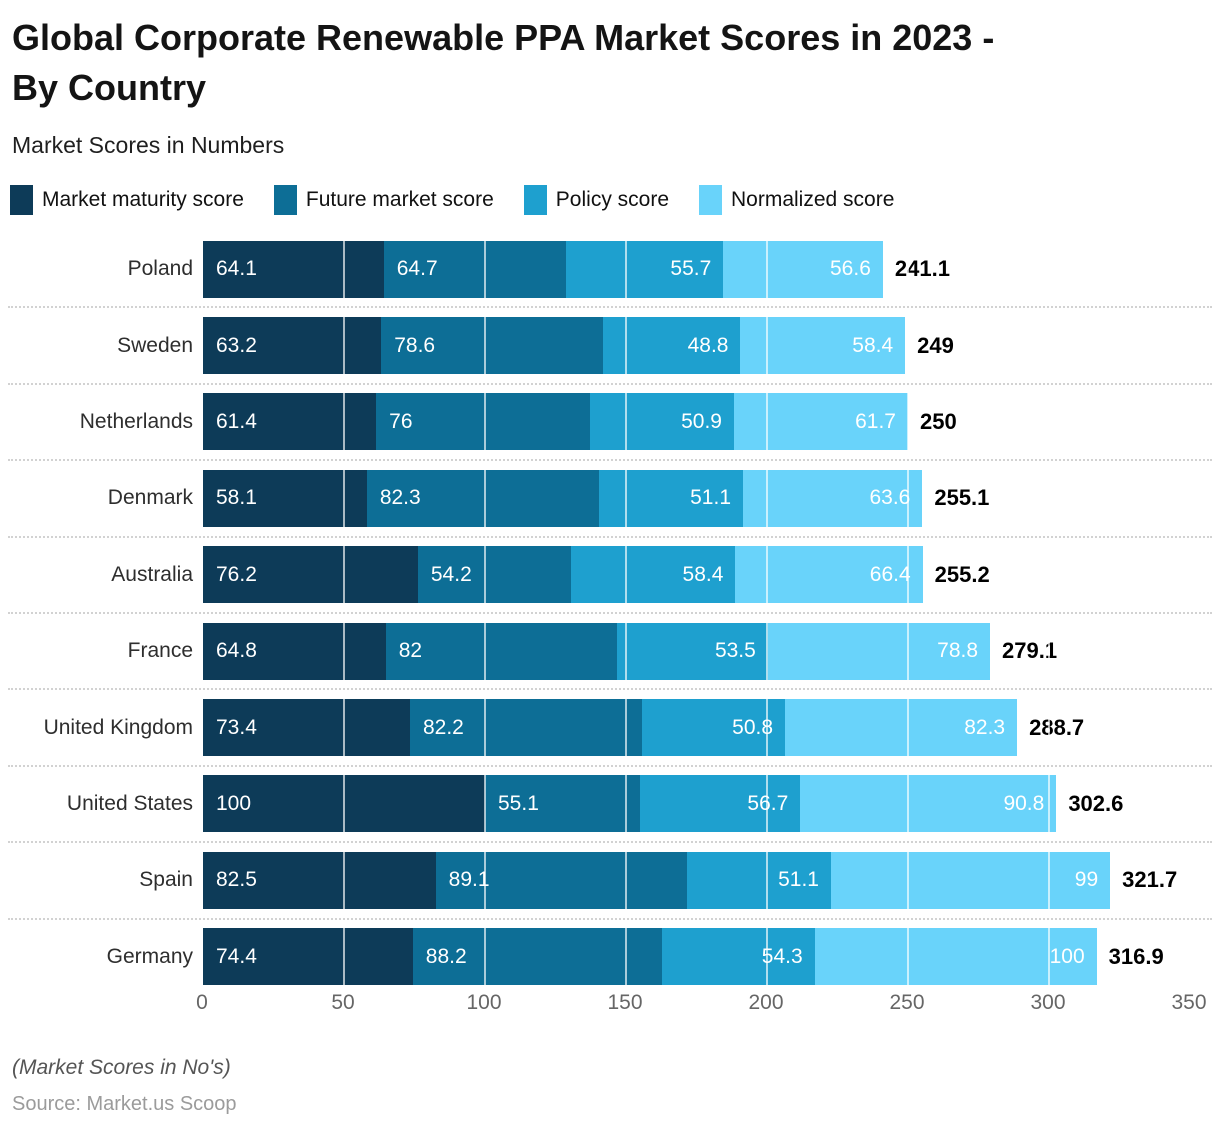  I want to click on segment-value-label: 54.3, so click(782, 956).